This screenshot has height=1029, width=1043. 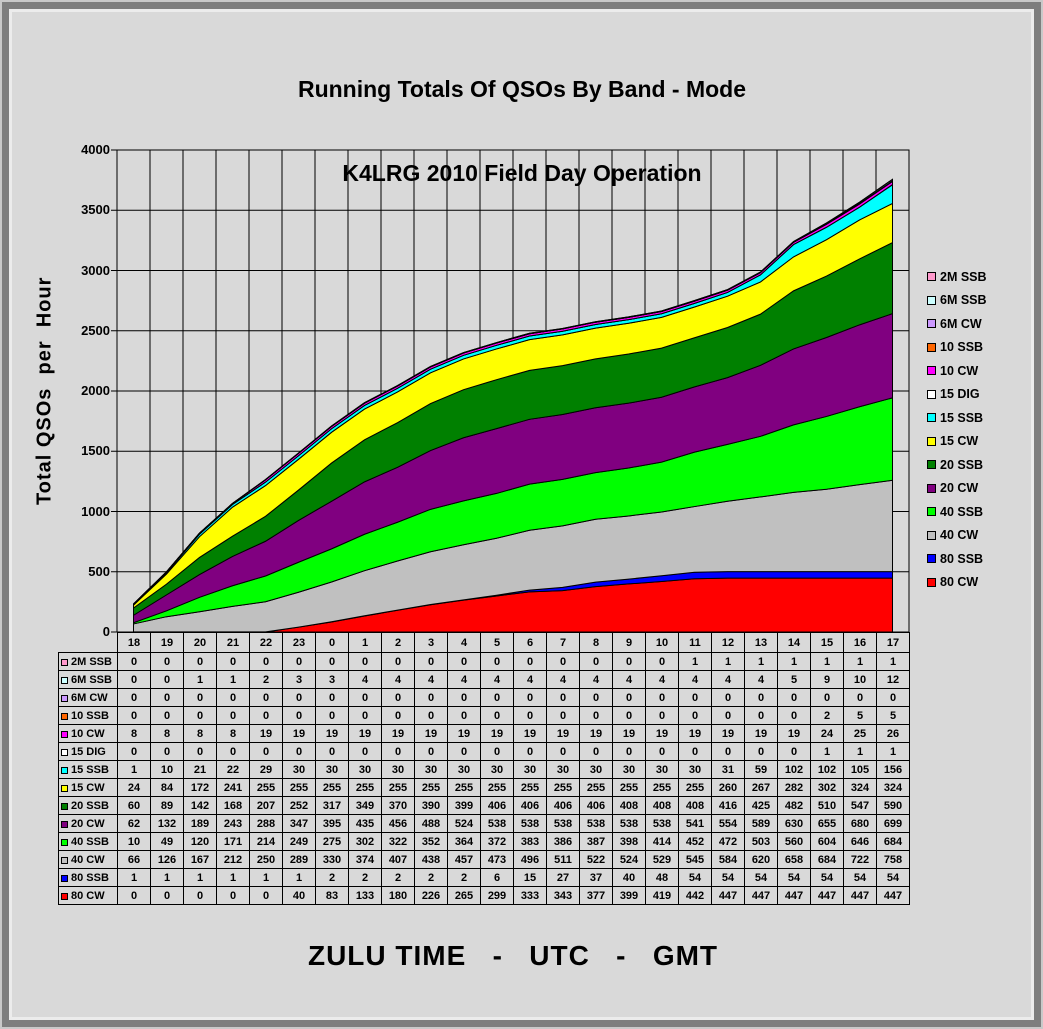 I want to click on table-value-cell: 126, so click(x=167, y=859).